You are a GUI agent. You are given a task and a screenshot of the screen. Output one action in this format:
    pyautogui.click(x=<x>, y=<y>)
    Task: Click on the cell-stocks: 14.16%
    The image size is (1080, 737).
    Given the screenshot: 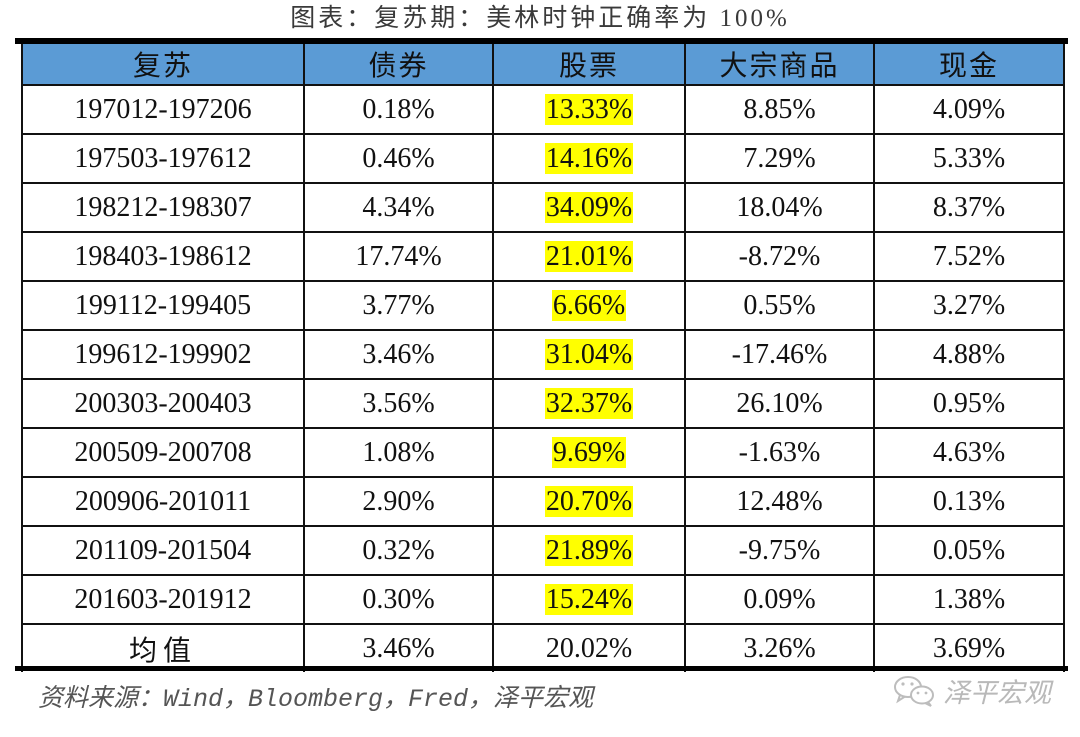 What is the action you would take?
    pyautogui.click(x=589, y=158)
    